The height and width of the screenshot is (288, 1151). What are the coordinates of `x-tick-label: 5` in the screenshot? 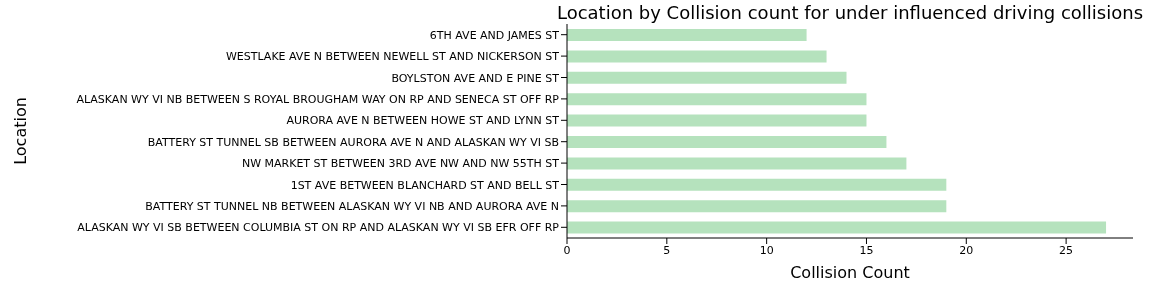 It's located at (667, 250).